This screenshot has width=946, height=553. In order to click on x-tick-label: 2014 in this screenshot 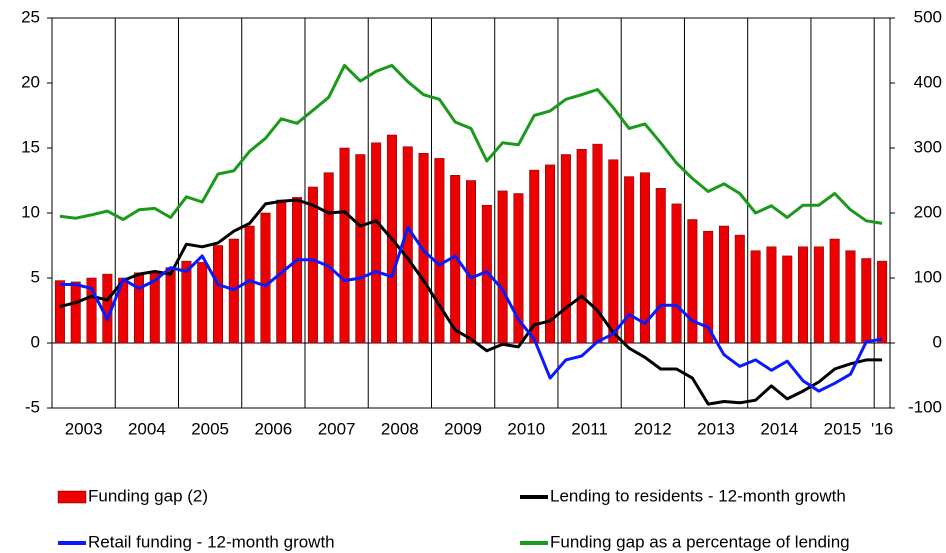, I will do `click(779, 428)`.